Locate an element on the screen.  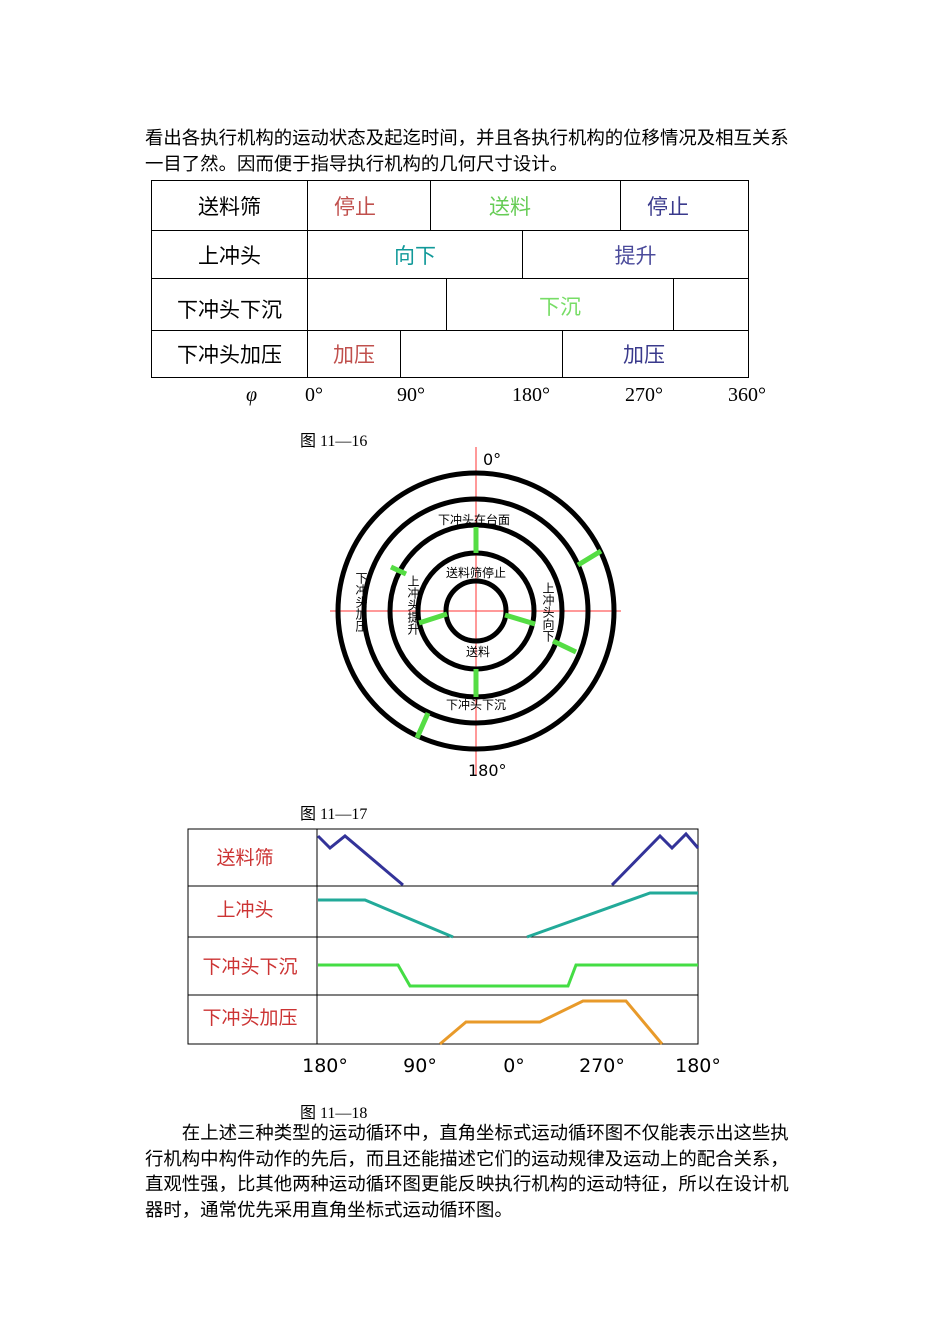
caption: 图 11—17 is located at coordinates (334, 814).